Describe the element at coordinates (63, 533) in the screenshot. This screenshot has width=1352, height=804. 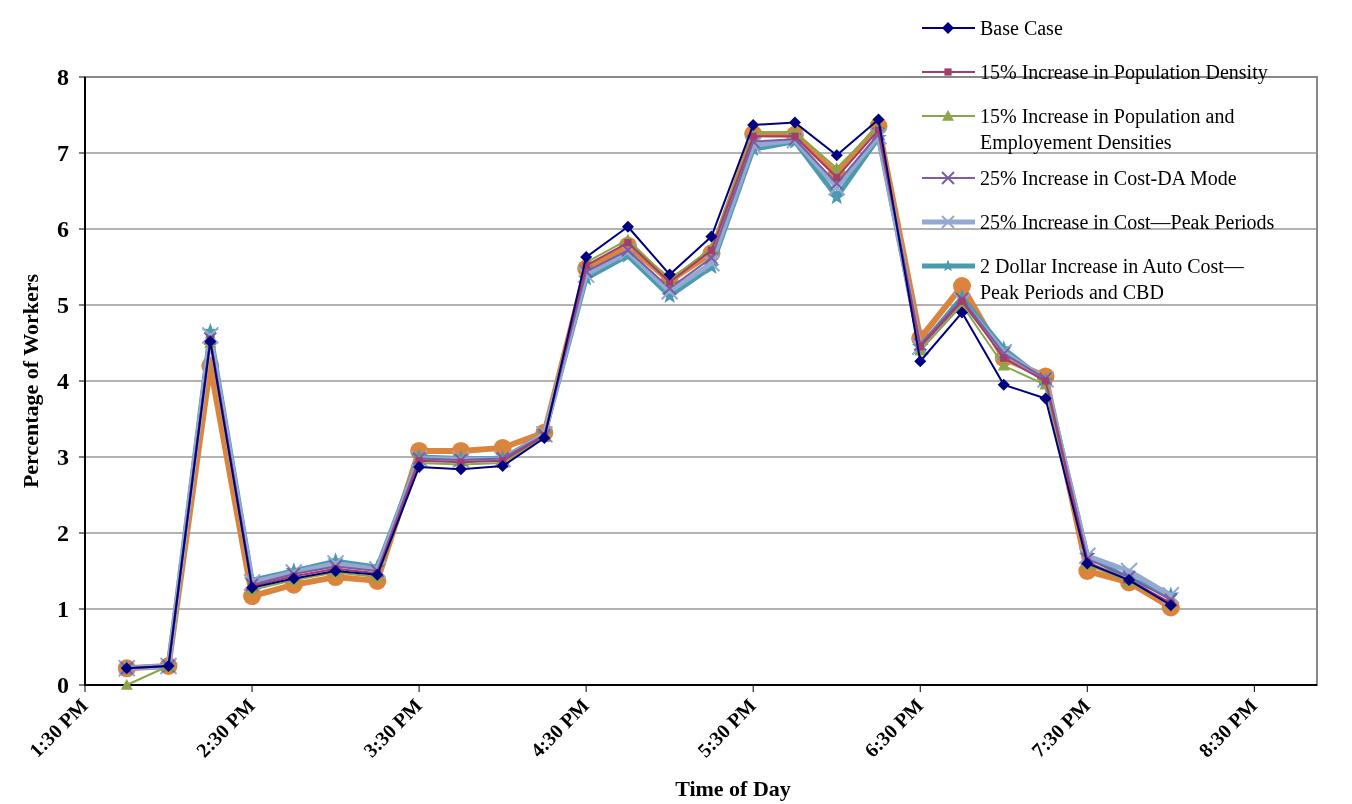
I see `y-tick-label: 2` at that location.